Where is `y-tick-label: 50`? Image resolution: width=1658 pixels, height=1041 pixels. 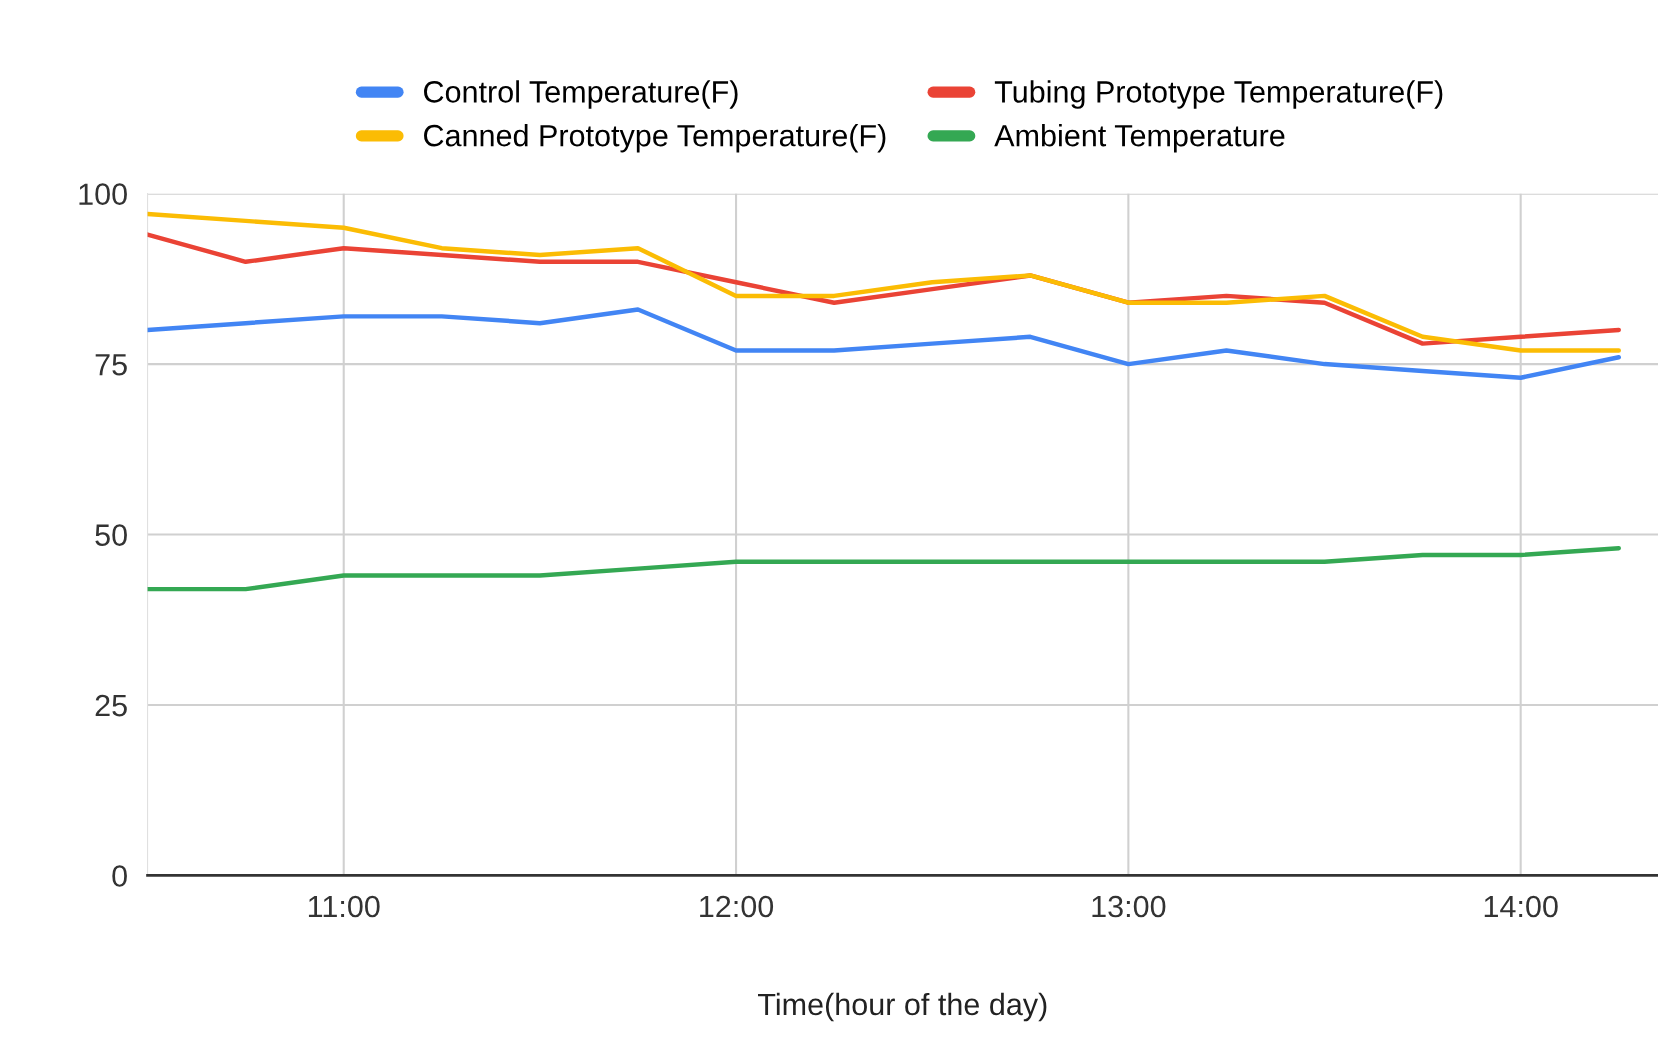
y-tick-label: 50 is located at coordinates (111, 535).